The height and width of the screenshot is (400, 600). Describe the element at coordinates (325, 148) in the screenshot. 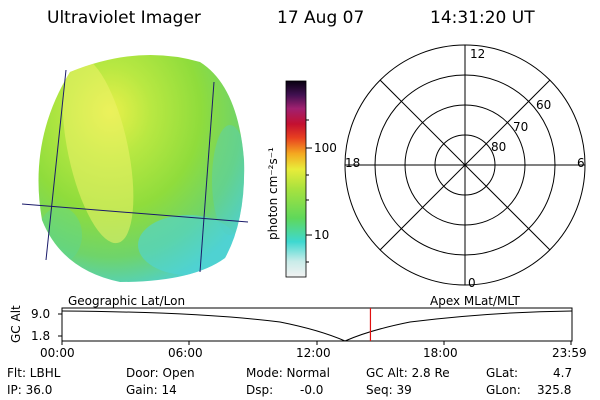

I see `colorbar-tick-100: 100` at that location.